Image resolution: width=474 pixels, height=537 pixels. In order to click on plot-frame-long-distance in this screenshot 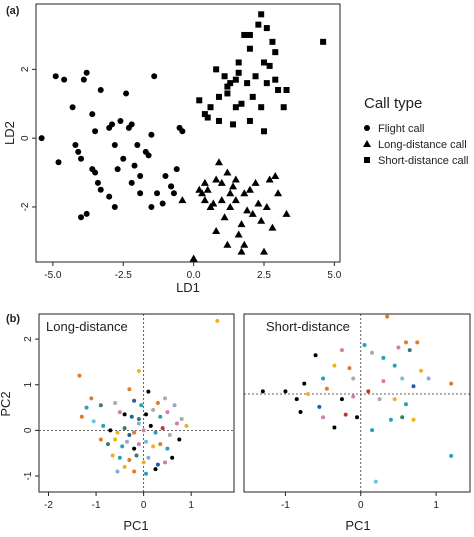, I will do `click(136, 403)`.